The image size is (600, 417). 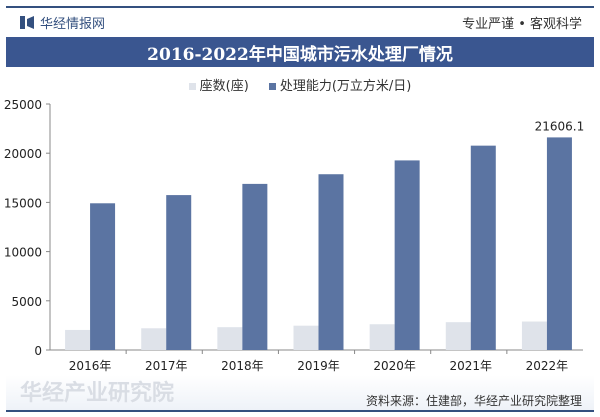 I want to click on top-divider, so click(x=300, y=7).